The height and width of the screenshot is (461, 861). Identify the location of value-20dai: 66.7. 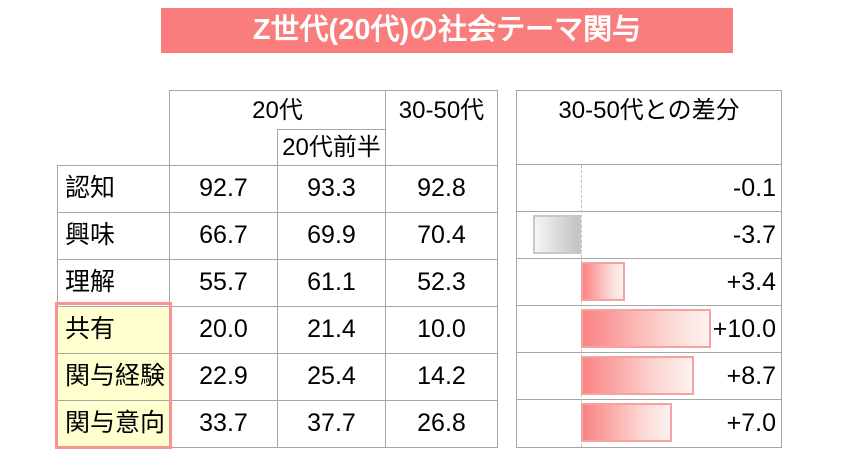
(224, 236).